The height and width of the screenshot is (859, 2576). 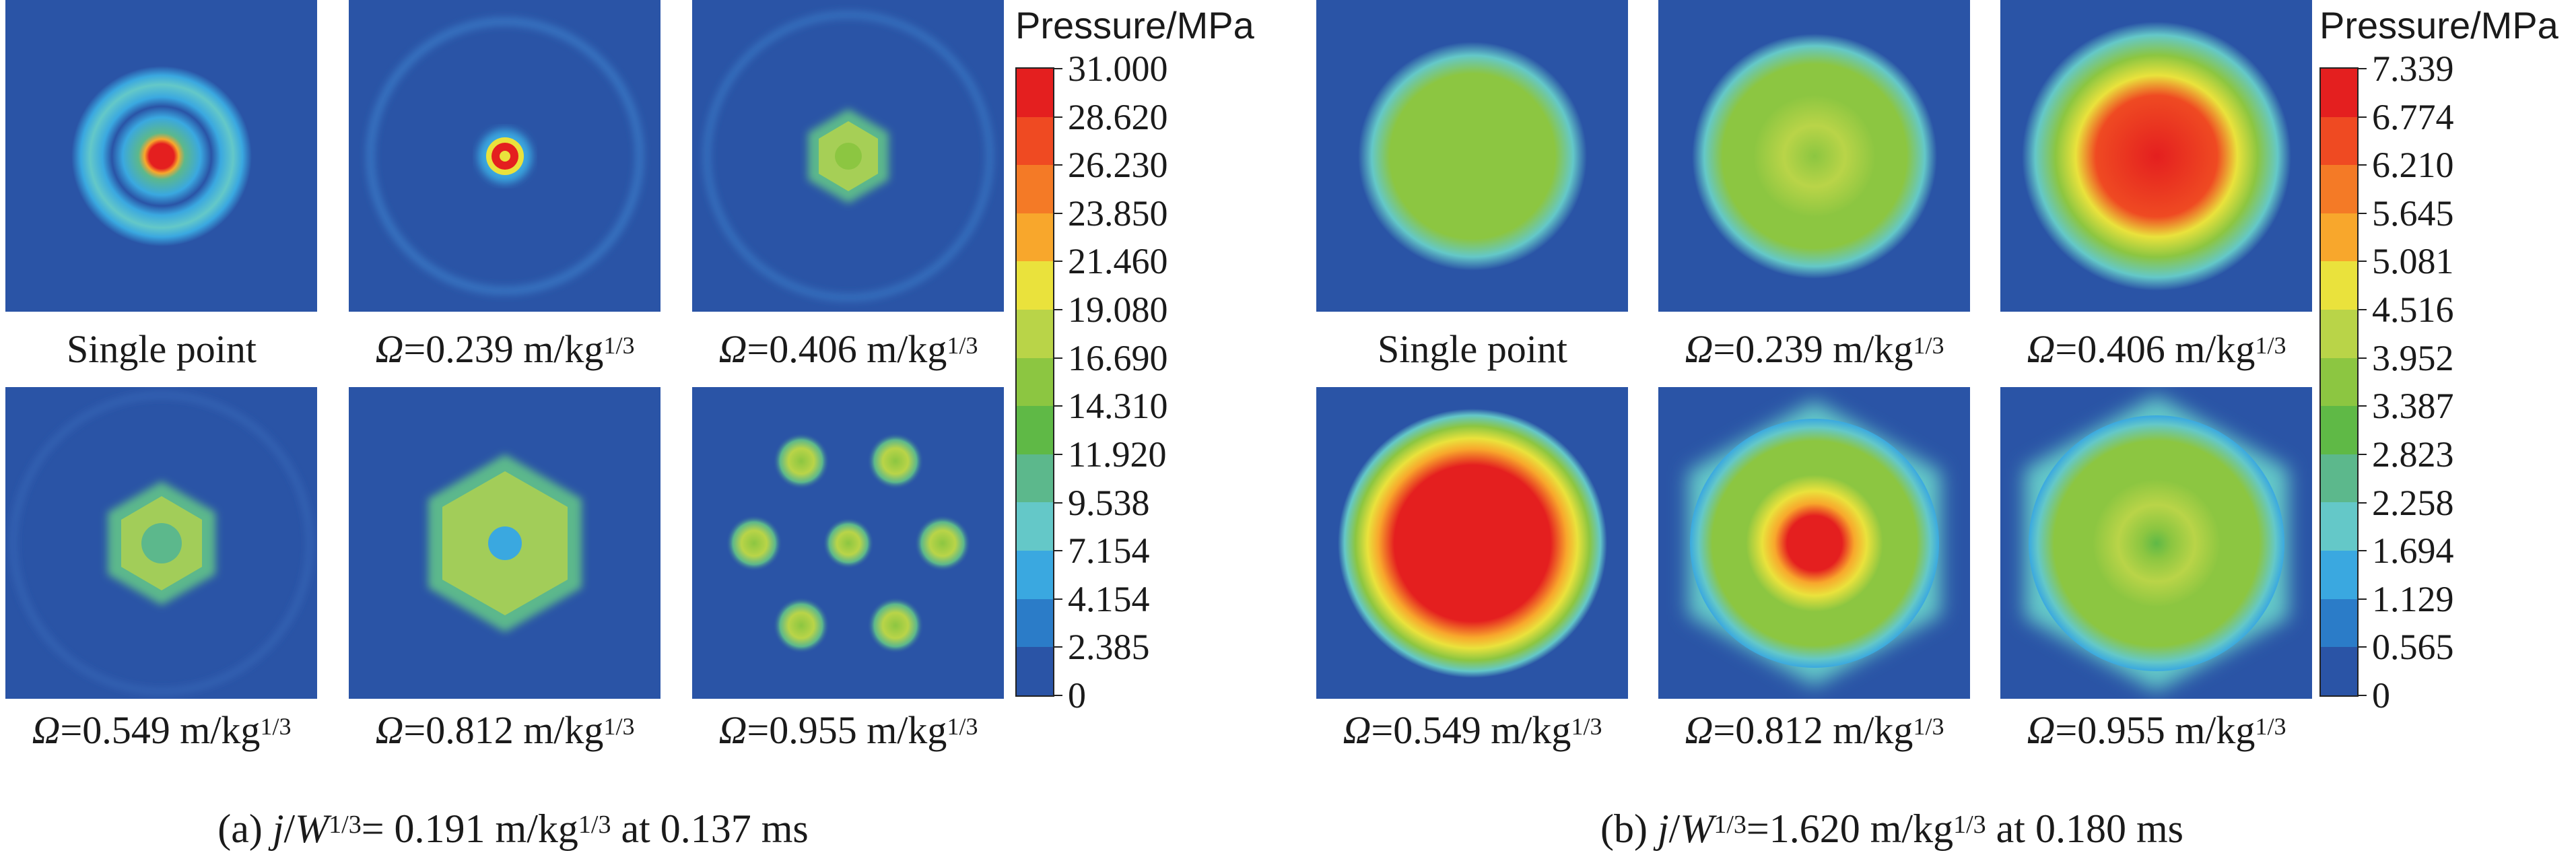 I want to click on colorbar-b, so click(x=2339, y=382).